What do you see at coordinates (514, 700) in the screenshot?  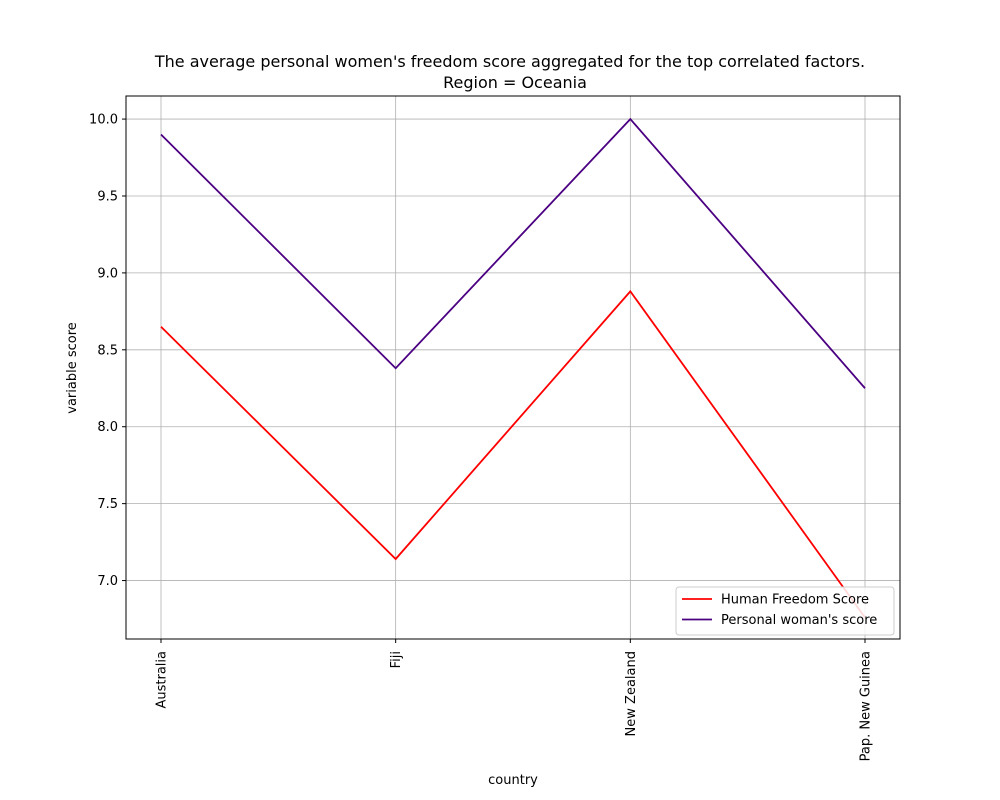 I see `x-axis: Australia Fiji New Zealand Pap. New Guinea` at bounding box center [514, 700].